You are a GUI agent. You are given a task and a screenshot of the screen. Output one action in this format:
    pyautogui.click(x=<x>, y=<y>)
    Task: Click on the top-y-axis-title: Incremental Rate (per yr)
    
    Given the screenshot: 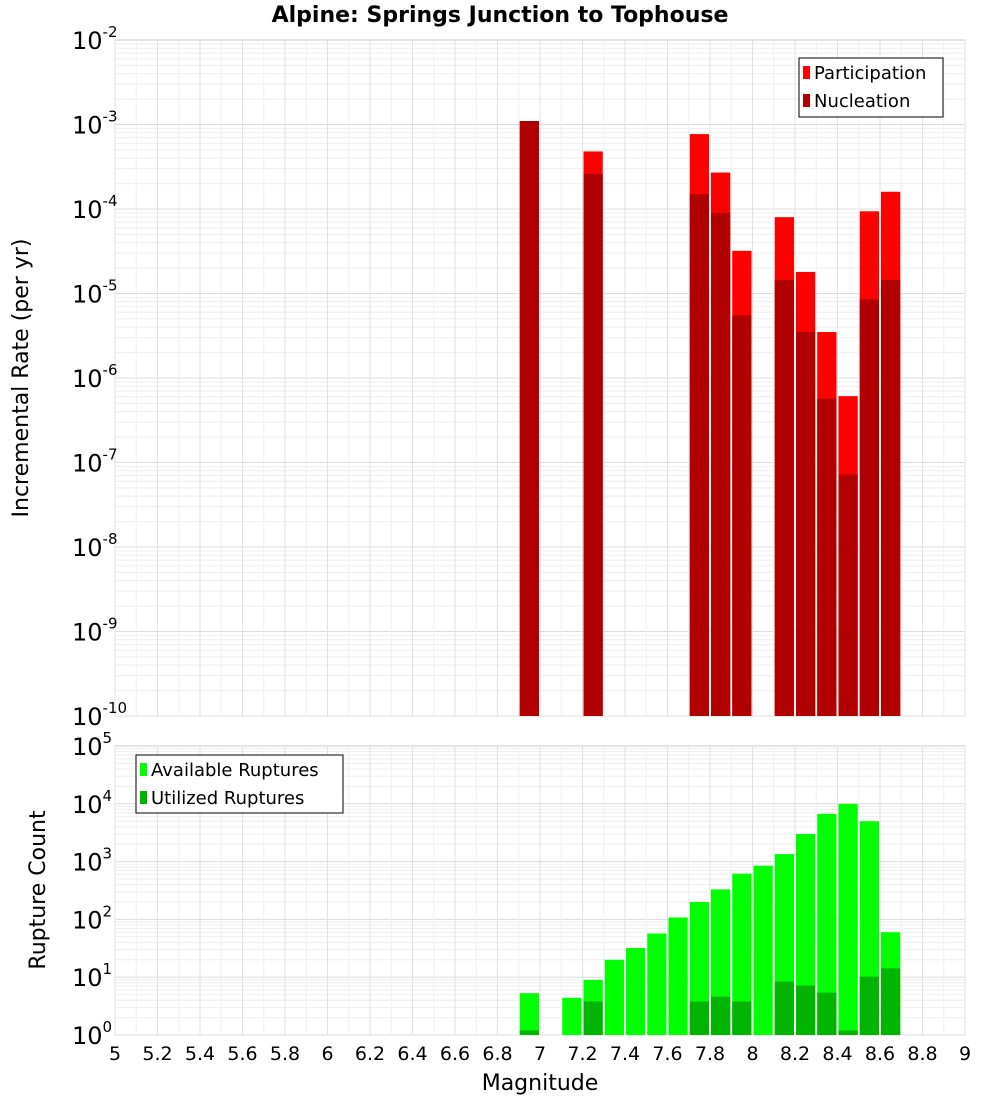 What is the action you would take?
    pyautogui.click(x=21, y=378)
    